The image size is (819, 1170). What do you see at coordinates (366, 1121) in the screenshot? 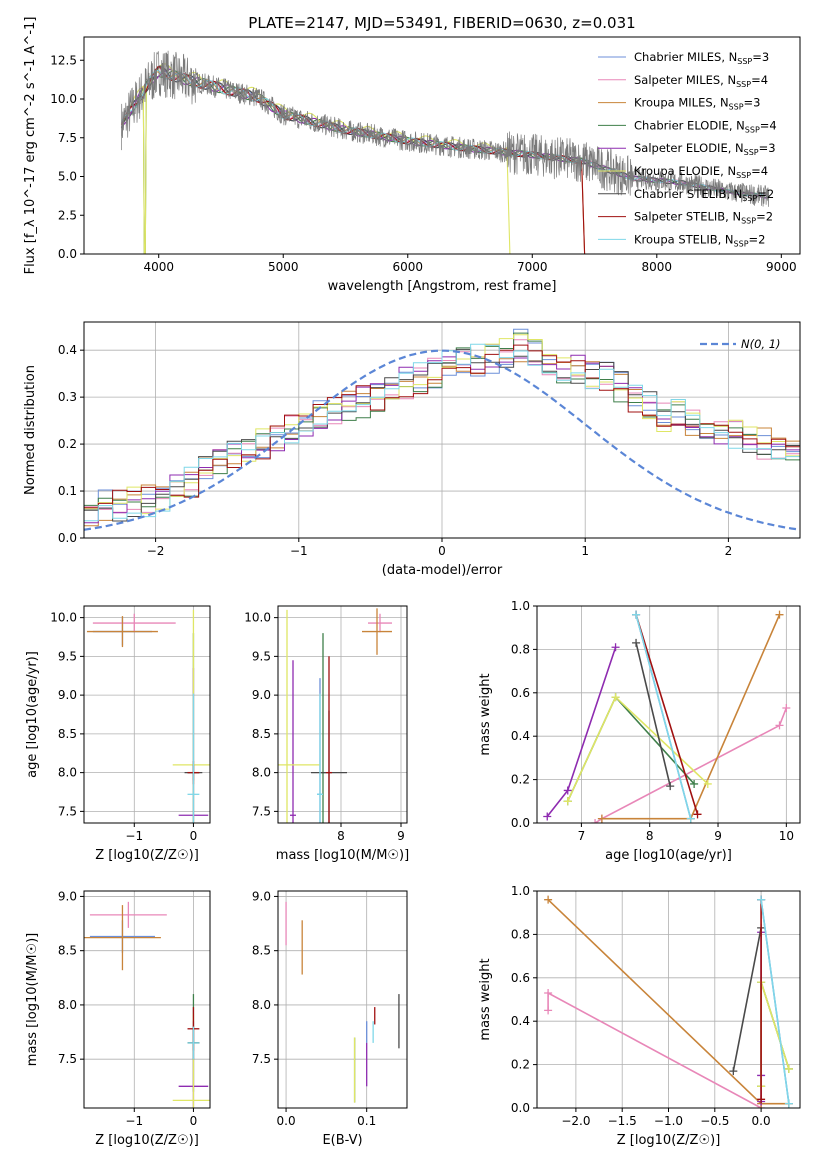
I see `x-tick-label: 0.1` at bounding box center [366, 1121].